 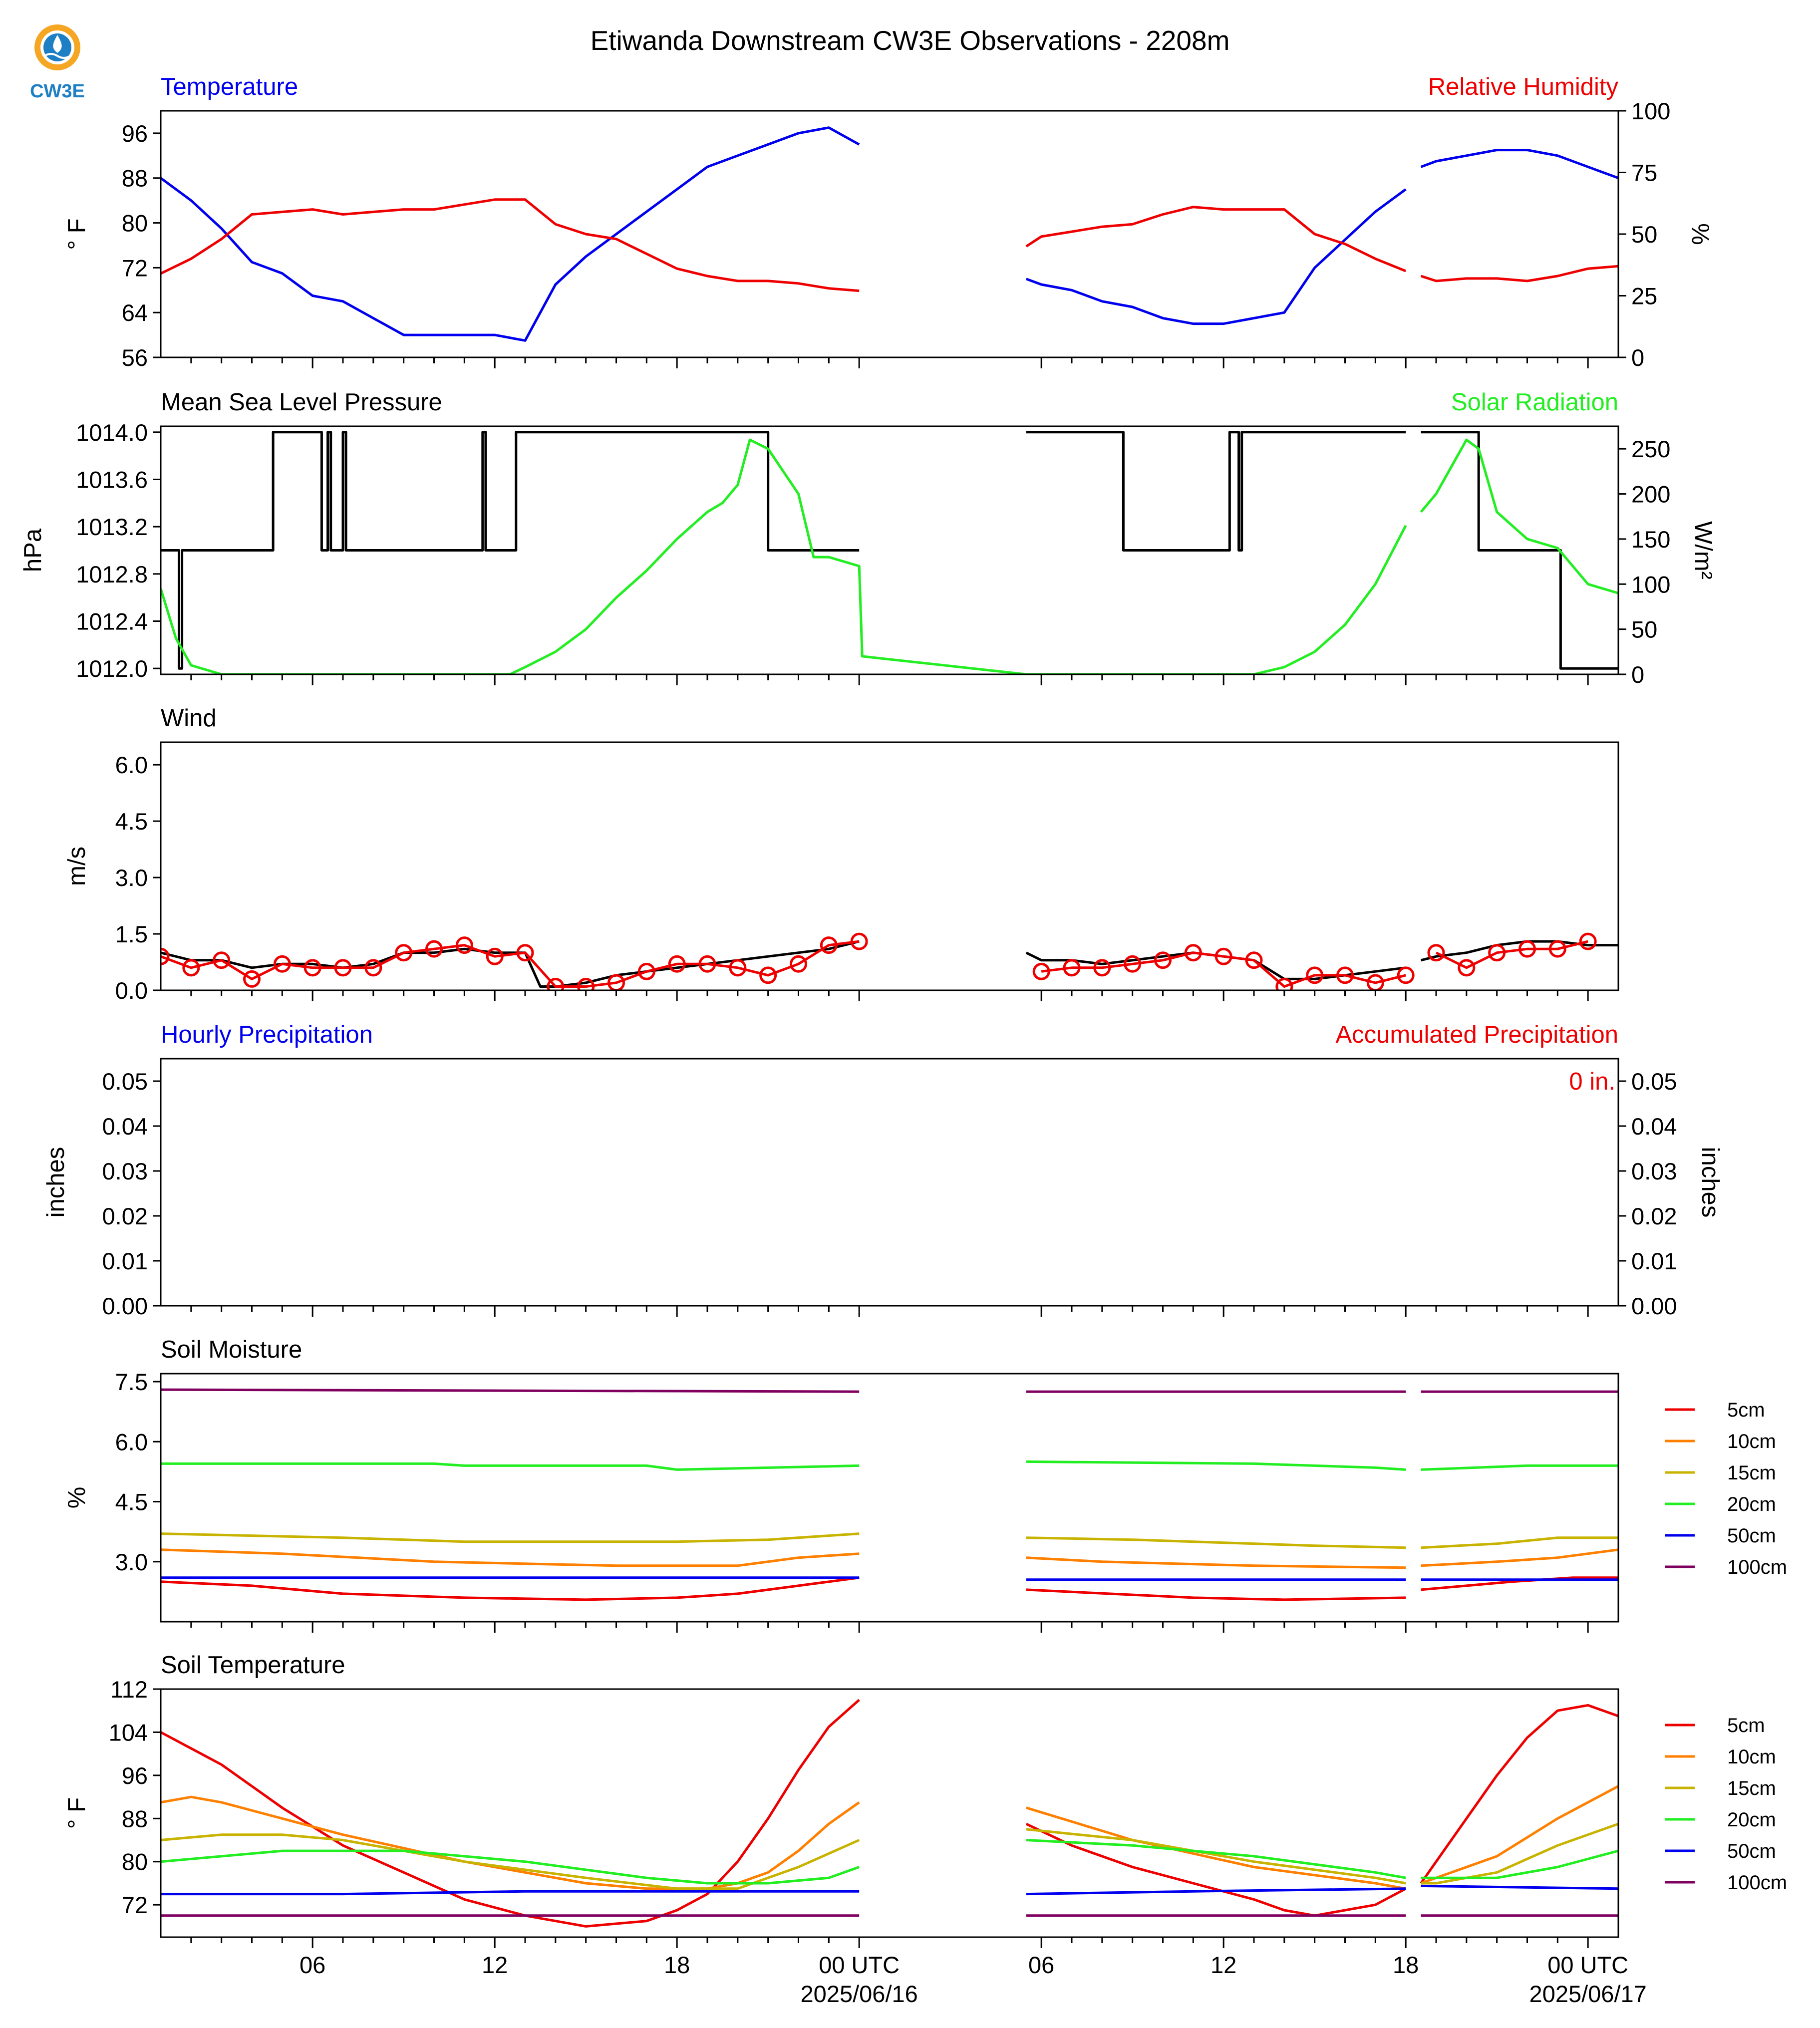 What do you see at coordinates (889, 1578) in the screenshot?
I see `series-line-d50` at bounding box center [889, 1578].